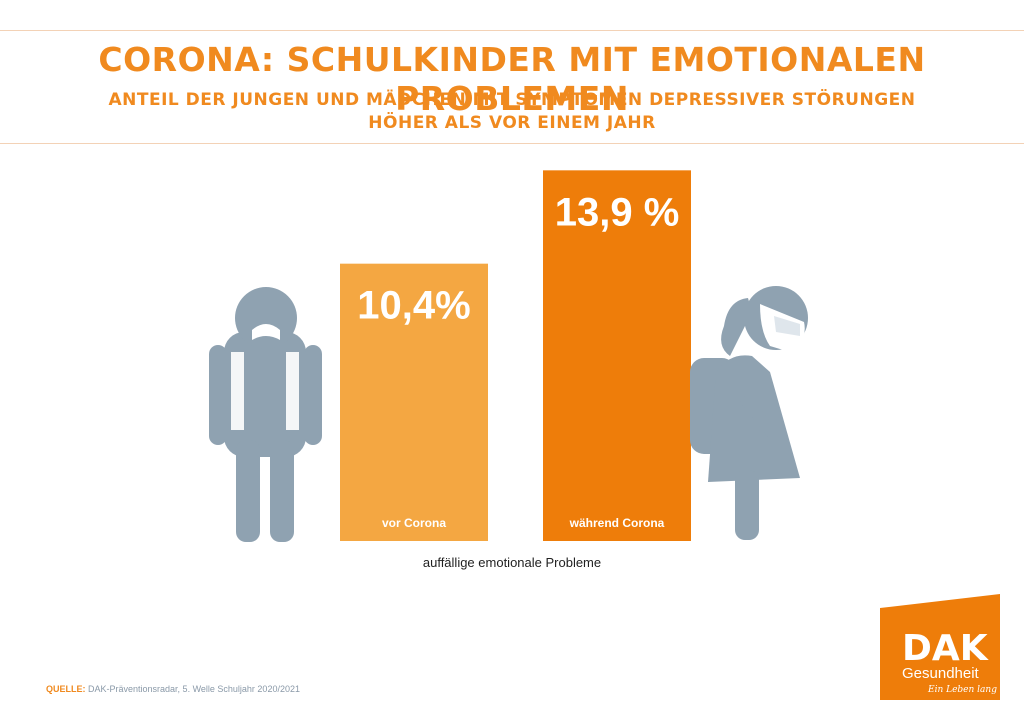 This screenshot has width=1024, height=724. I want to click on header-top-rule, so click(512, 30).